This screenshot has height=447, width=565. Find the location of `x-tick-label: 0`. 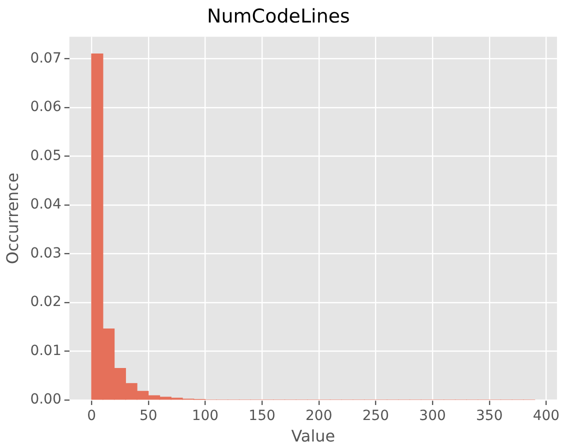

x-tick-label: 0 is located at coordinates (91, 416).